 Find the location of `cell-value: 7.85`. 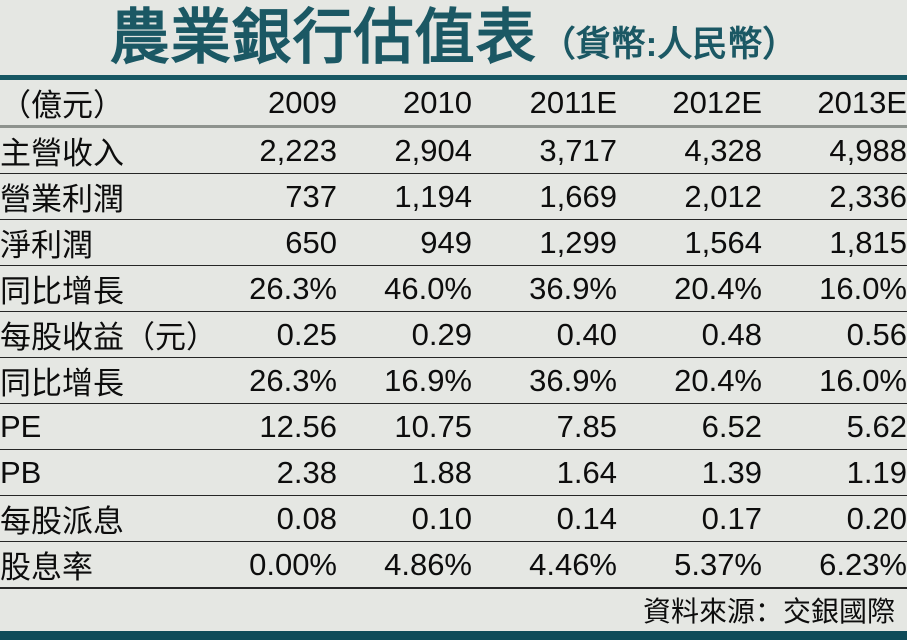

cell-value: 7.85 is located at coordinates (586, 426).